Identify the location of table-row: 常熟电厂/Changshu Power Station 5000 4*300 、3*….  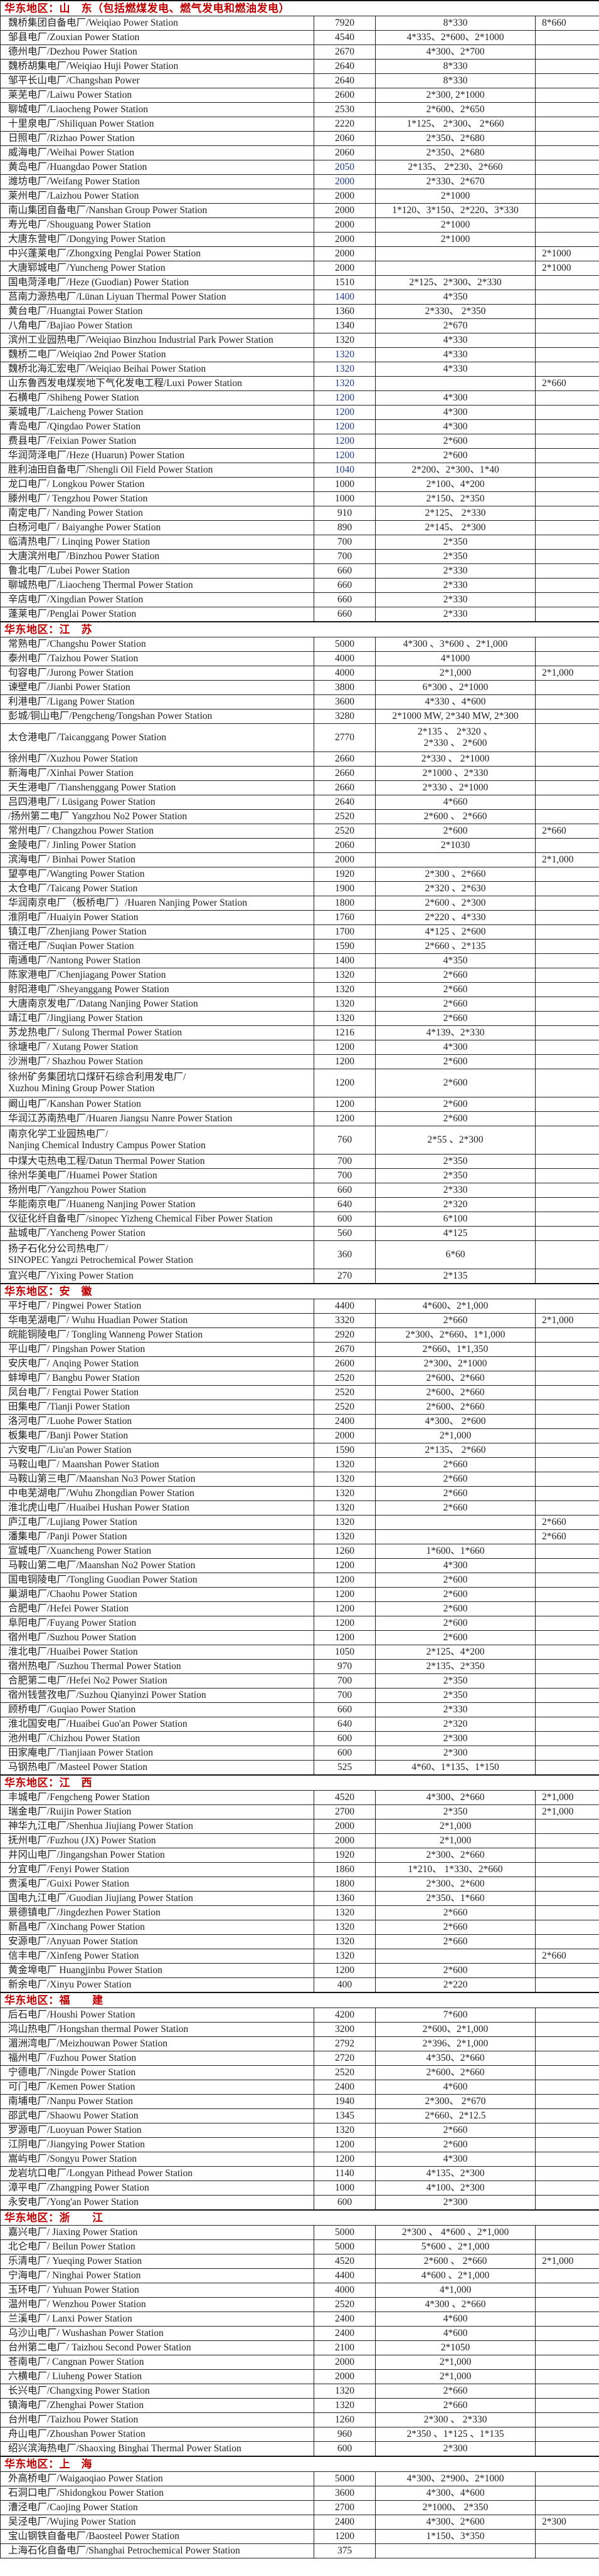
(299, 644).